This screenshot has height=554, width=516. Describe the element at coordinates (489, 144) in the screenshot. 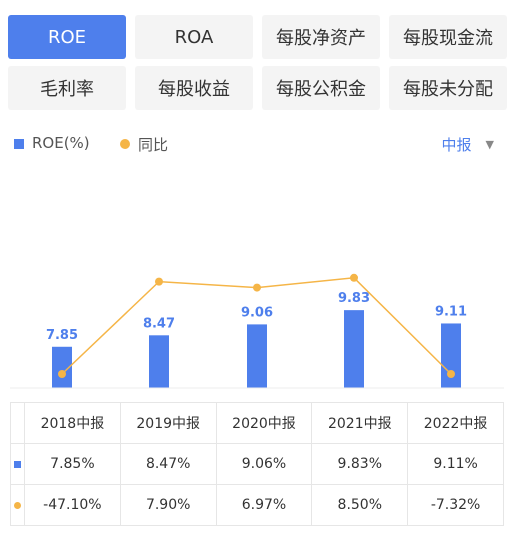

I see `caret-down-icon: ▼` at that location.